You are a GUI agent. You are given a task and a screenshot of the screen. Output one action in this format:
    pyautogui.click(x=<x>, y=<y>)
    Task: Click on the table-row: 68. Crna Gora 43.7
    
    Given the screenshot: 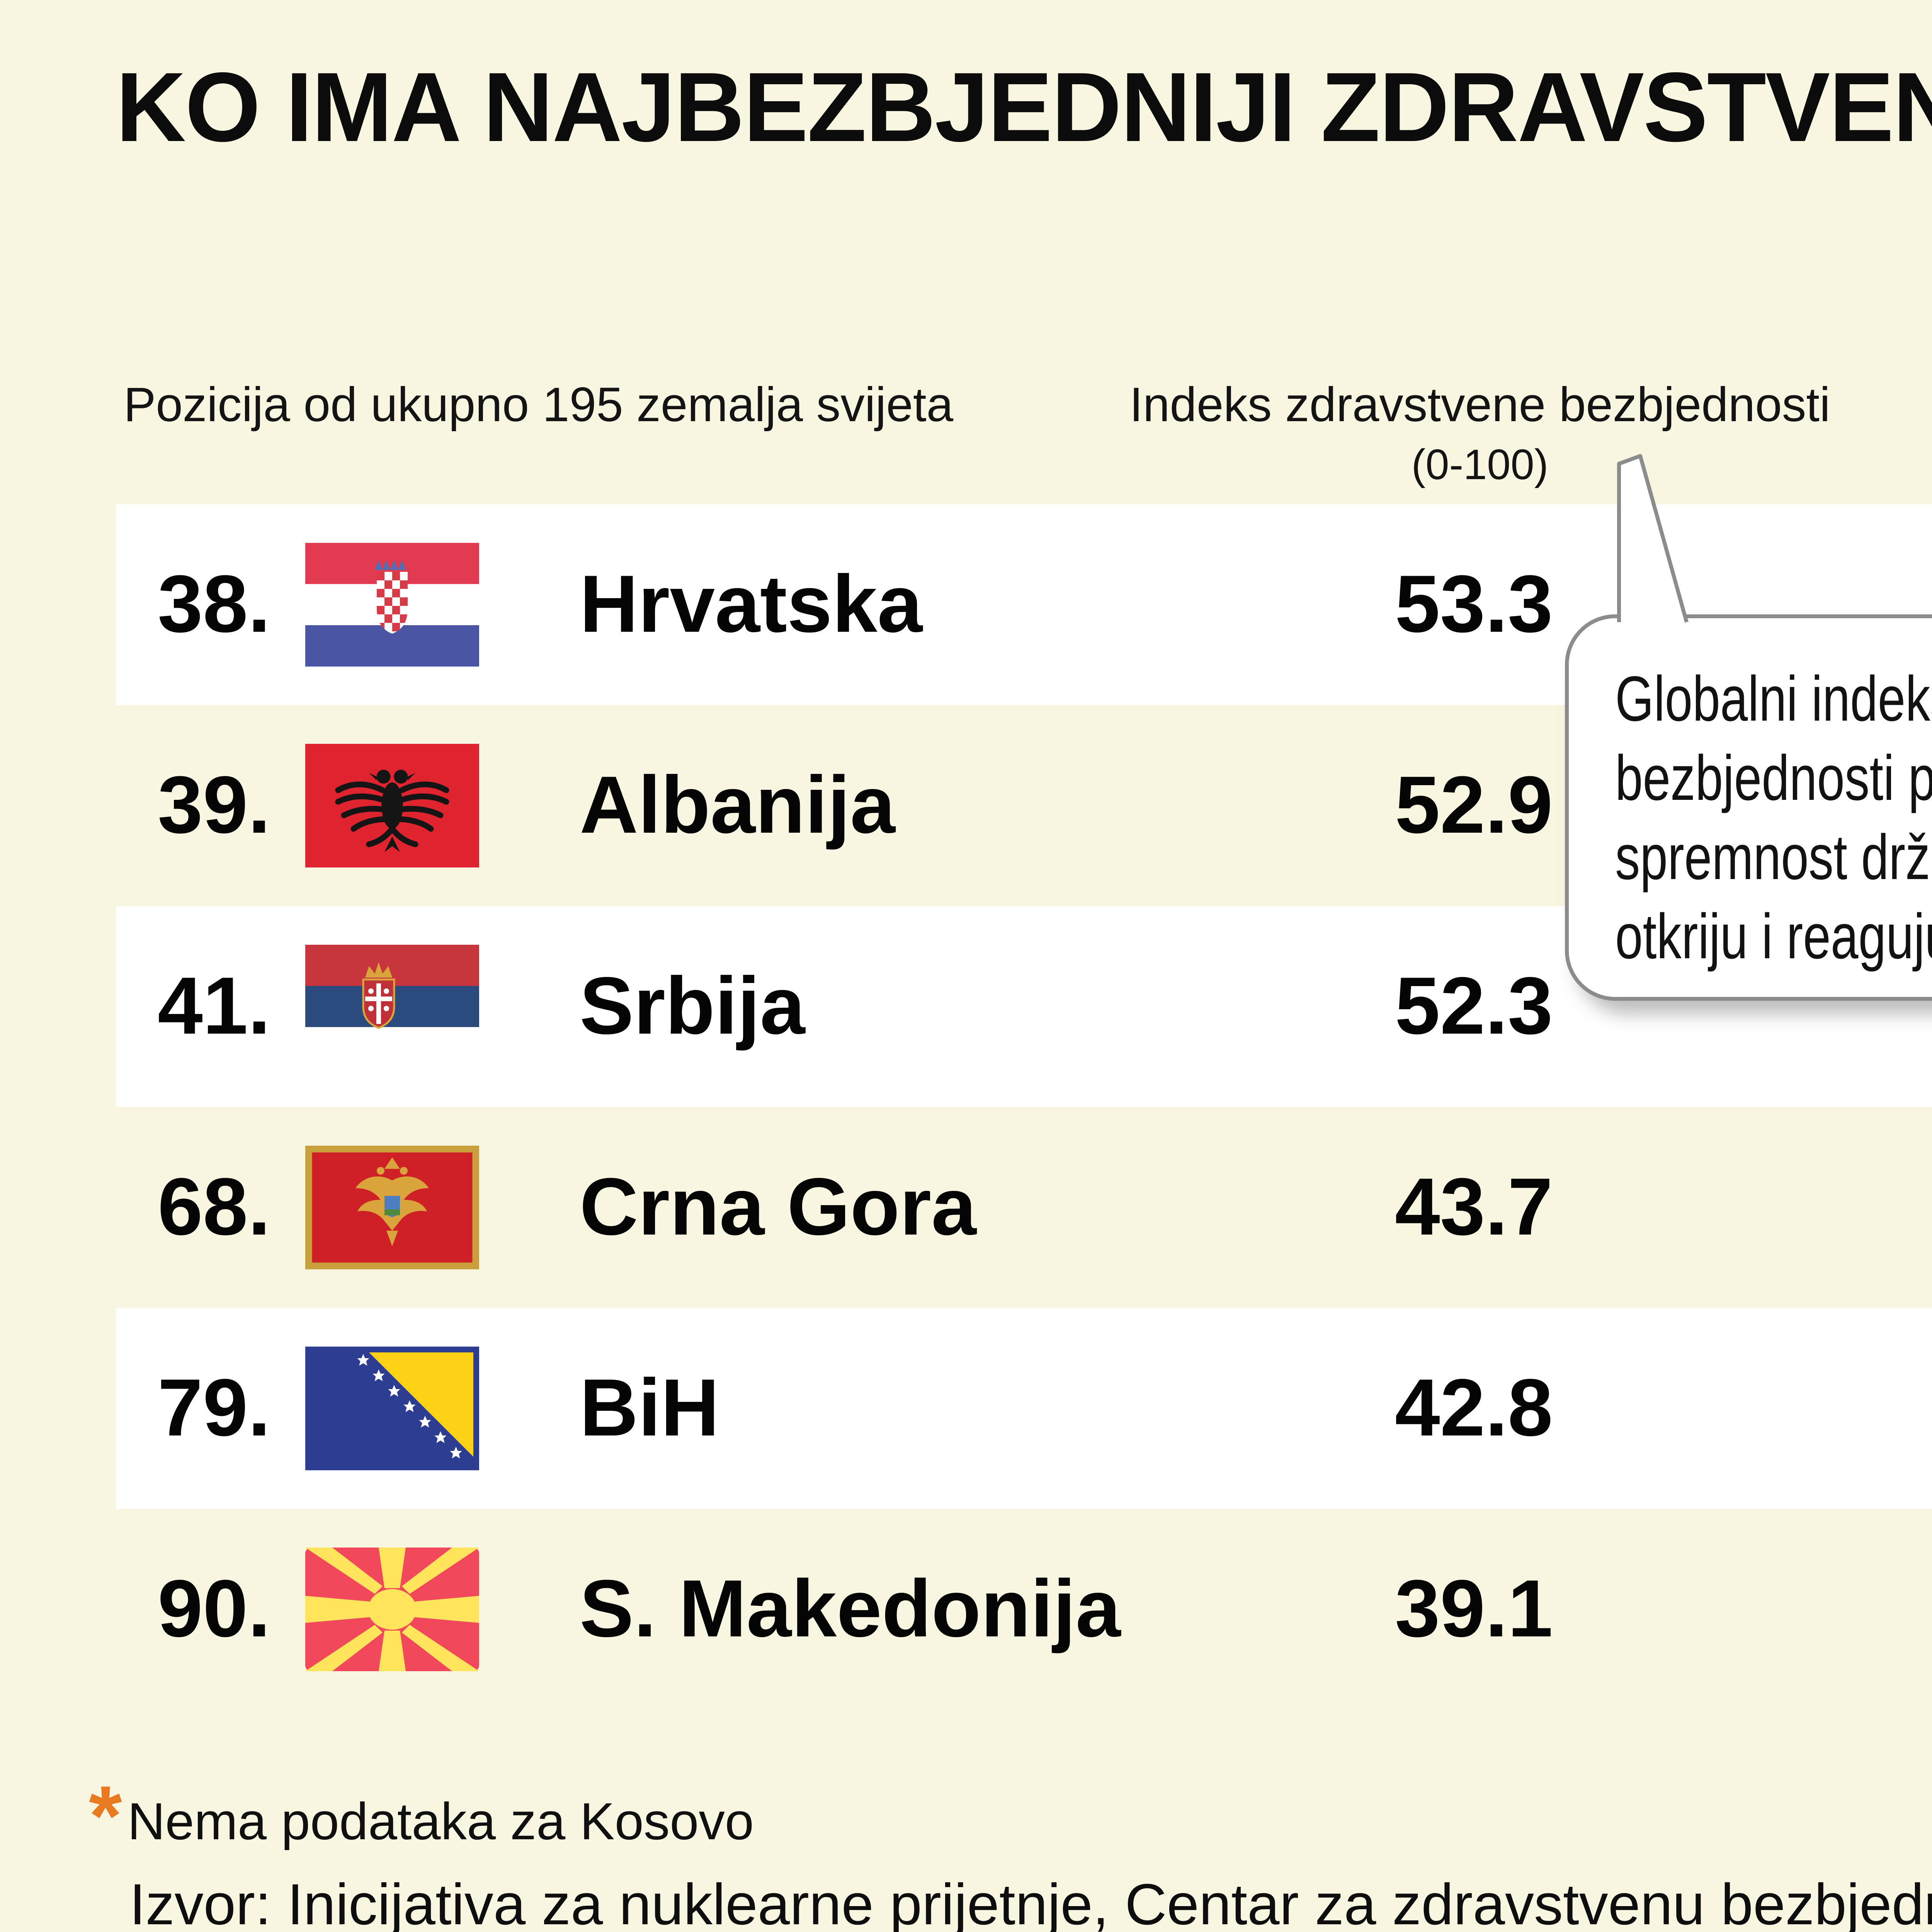 What is the action you would take?
    pyautogui.click(x=966, y=1207)
    